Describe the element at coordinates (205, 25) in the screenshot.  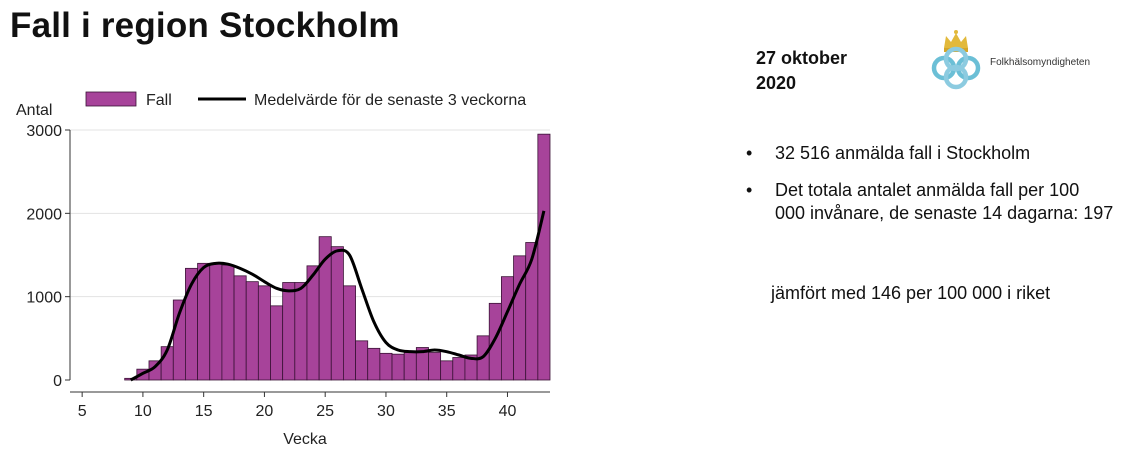
I see `slide-title: Fall i region Stockholm` at that location.